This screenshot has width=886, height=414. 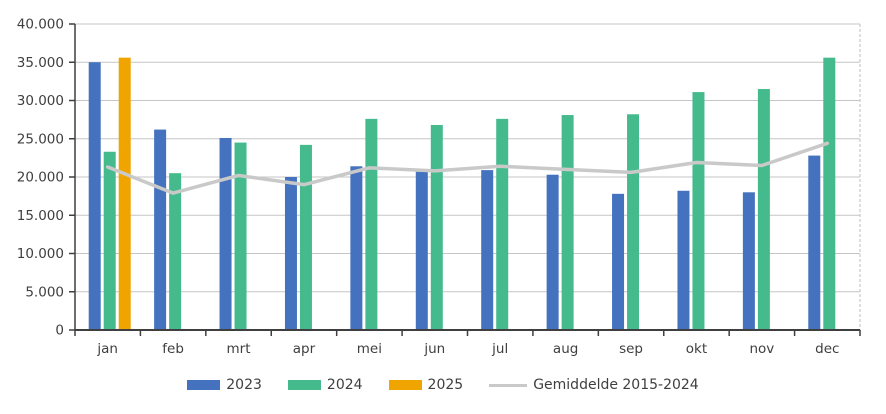 I want to click on x-tick-label: sep, so click(x=631, y=349).